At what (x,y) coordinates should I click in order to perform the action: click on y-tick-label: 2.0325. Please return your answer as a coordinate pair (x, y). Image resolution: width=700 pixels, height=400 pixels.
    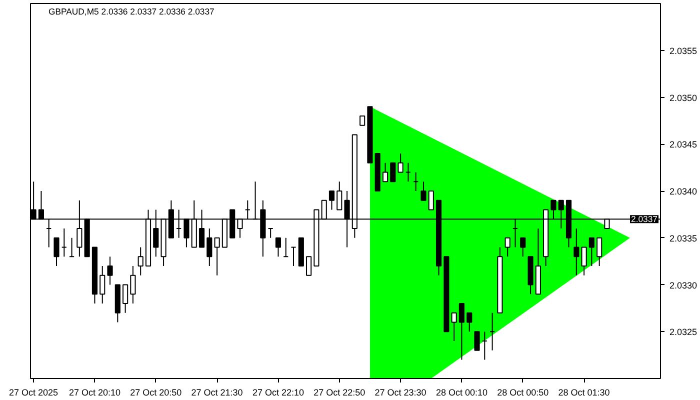
    Looking at the image, I should click on (684, 332).